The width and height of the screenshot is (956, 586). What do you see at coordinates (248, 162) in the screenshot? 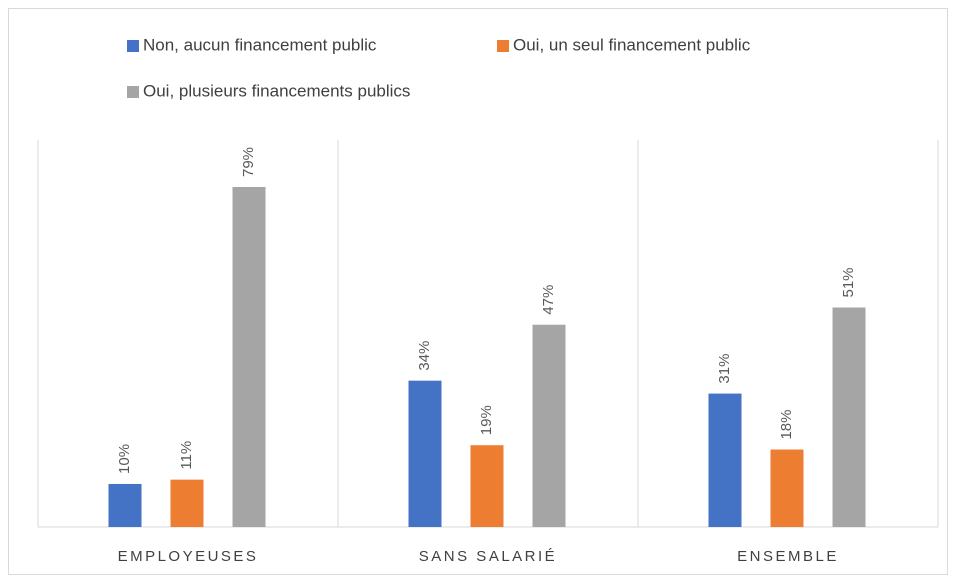
I see `data-label: 79%` at bounding box center [248, 162].